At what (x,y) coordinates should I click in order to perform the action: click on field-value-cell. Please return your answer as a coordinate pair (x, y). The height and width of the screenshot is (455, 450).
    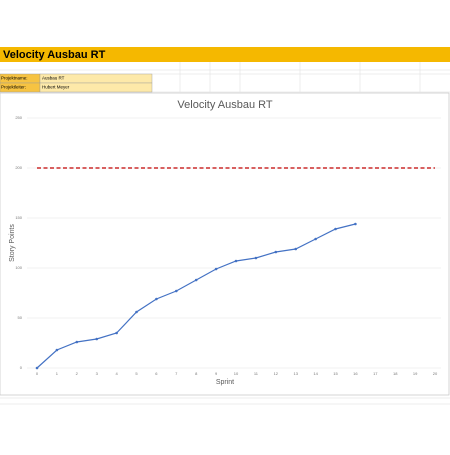
    Looking at the image, I should click on (96, 87).